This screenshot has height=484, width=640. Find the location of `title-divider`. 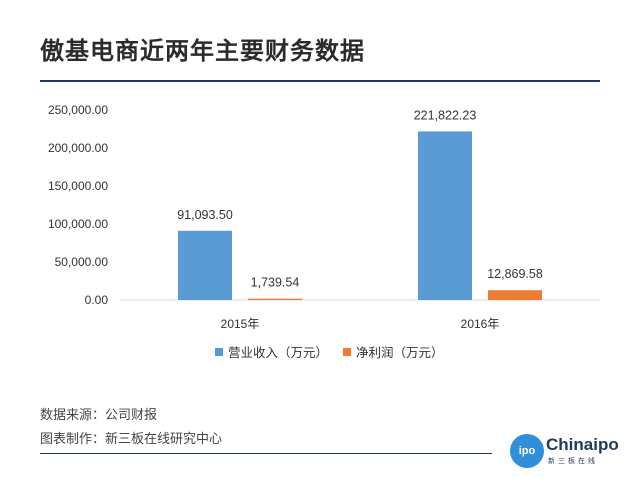

title-divider is located at coordinates (320, 81).